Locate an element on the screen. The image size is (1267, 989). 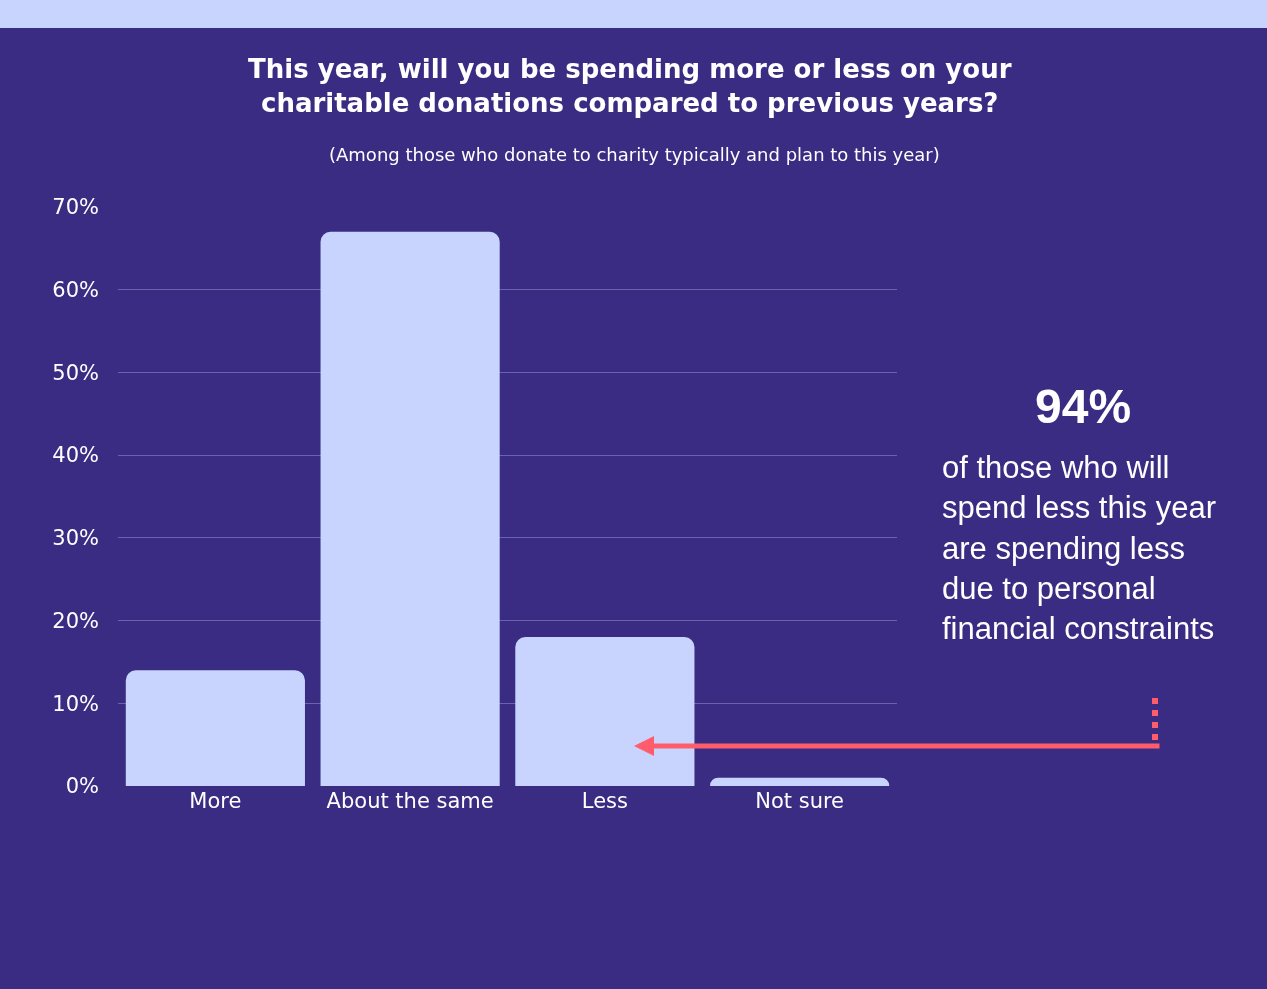
x-tick-label: Less is located at coordinates (604, 801).